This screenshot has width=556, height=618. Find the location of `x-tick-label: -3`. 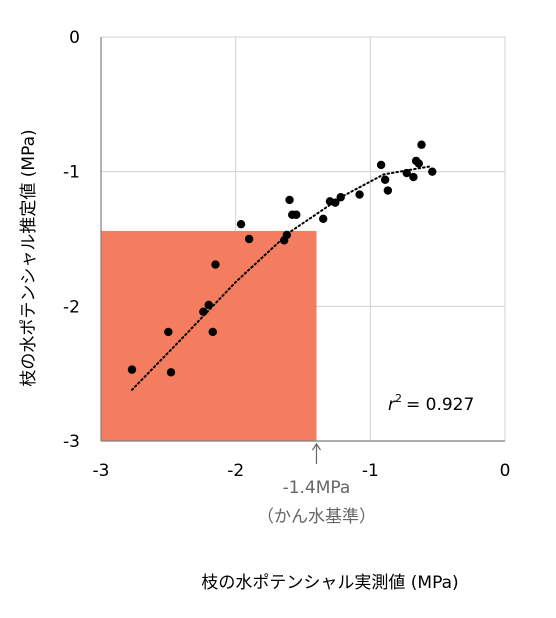

x-tick-label: -3 is located at coordinates (101, 471).